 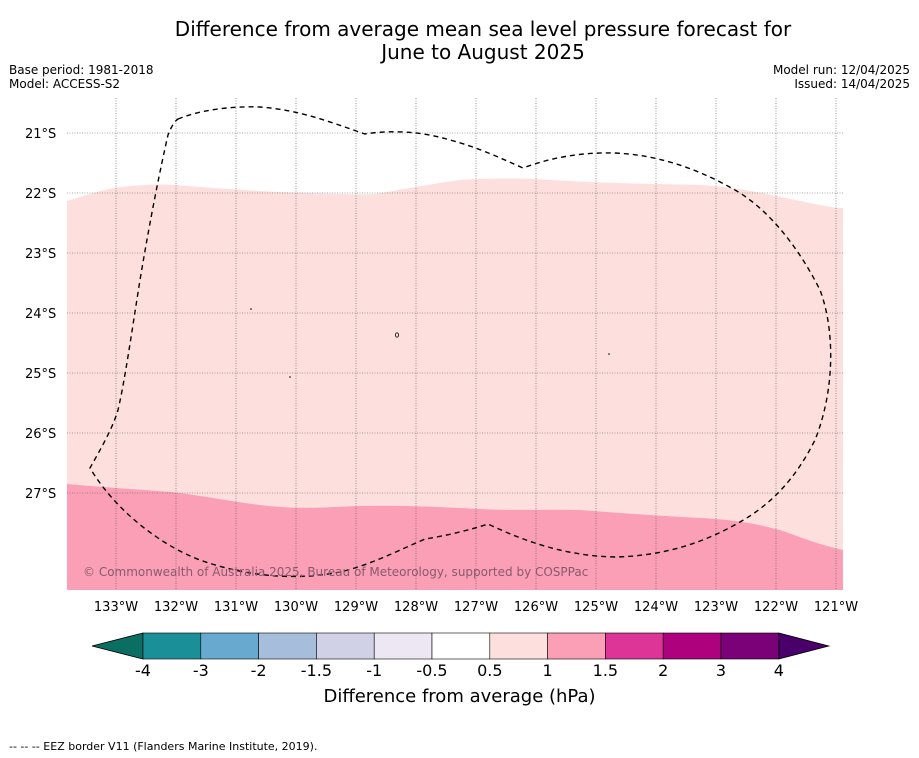 What do you see at coordinates (236, 607) in the screenshot?
I see `lon-label: 131°W` at bounding box center [236, 607].